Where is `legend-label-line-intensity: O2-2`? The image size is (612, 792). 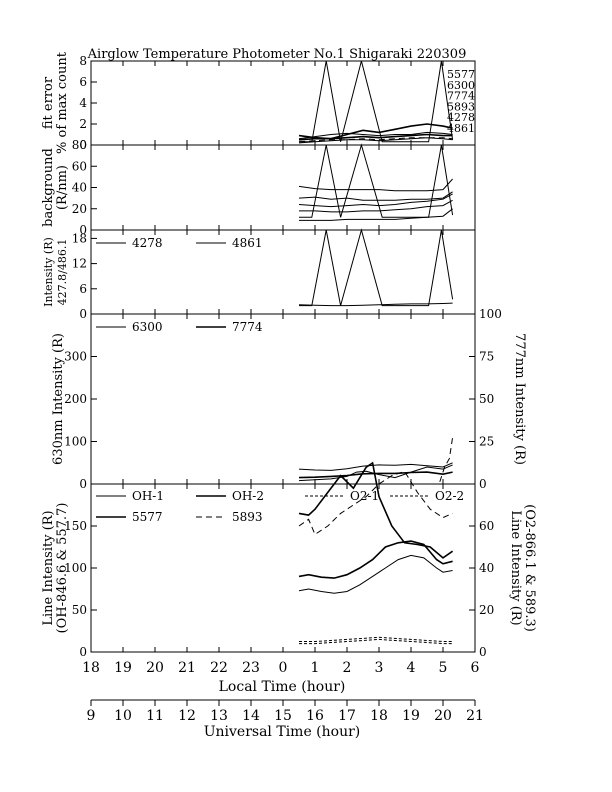 legend-label-line-intensity: O2-2 is located at coordinates (449, 496).